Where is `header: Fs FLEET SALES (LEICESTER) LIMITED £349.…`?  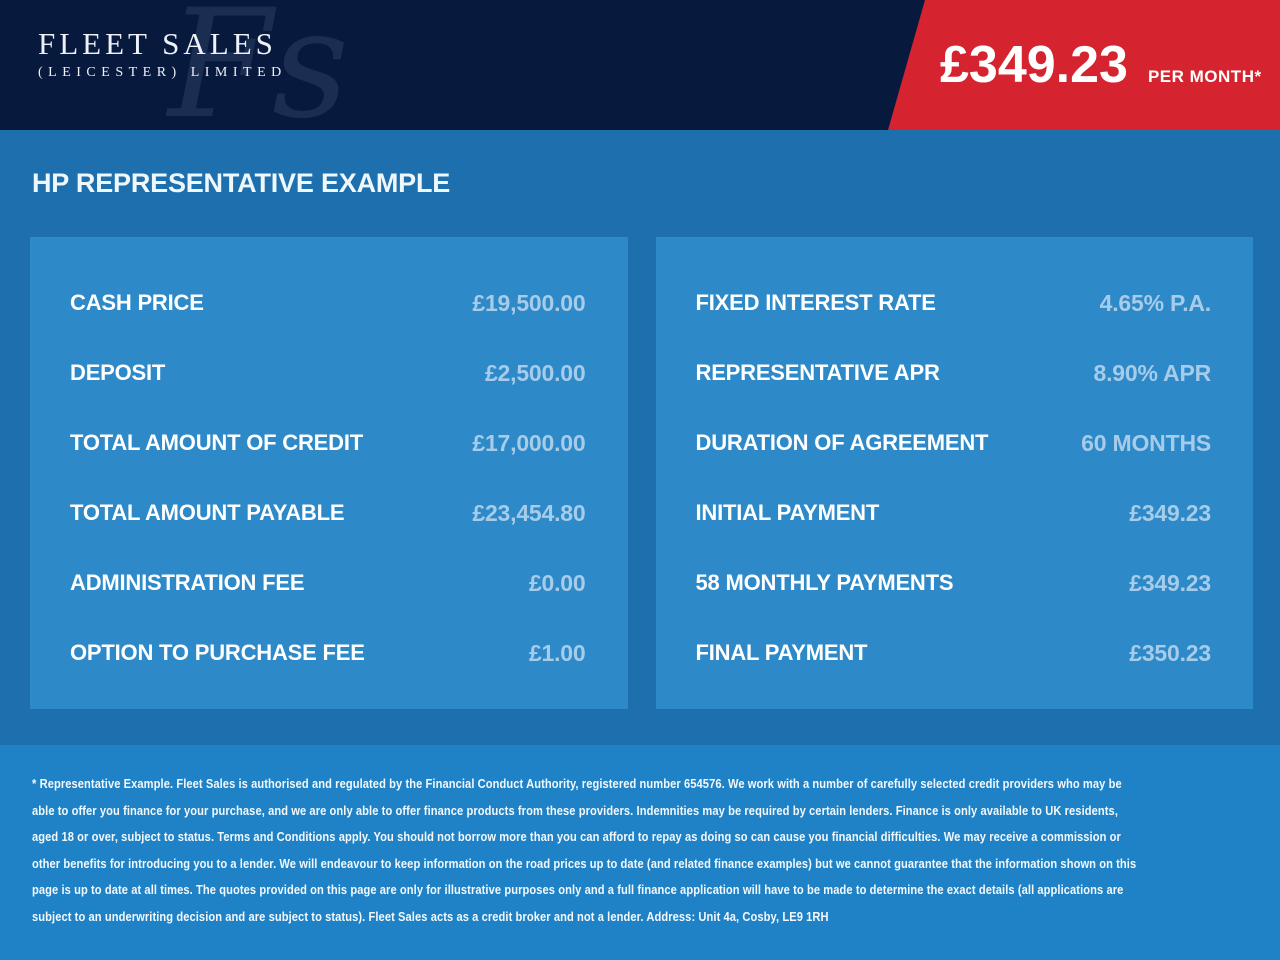
header: Fs FLEET SALES (LEICESTER) LIMITED £349.… is located at coordinates (640, 65).